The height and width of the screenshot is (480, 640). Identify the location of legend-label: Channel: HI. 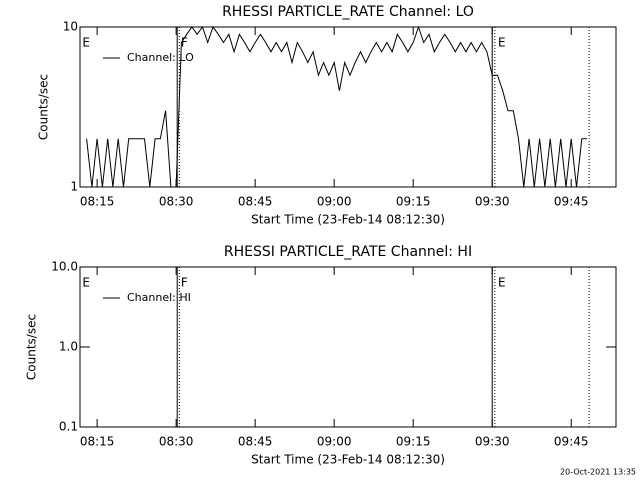
(159, 297).